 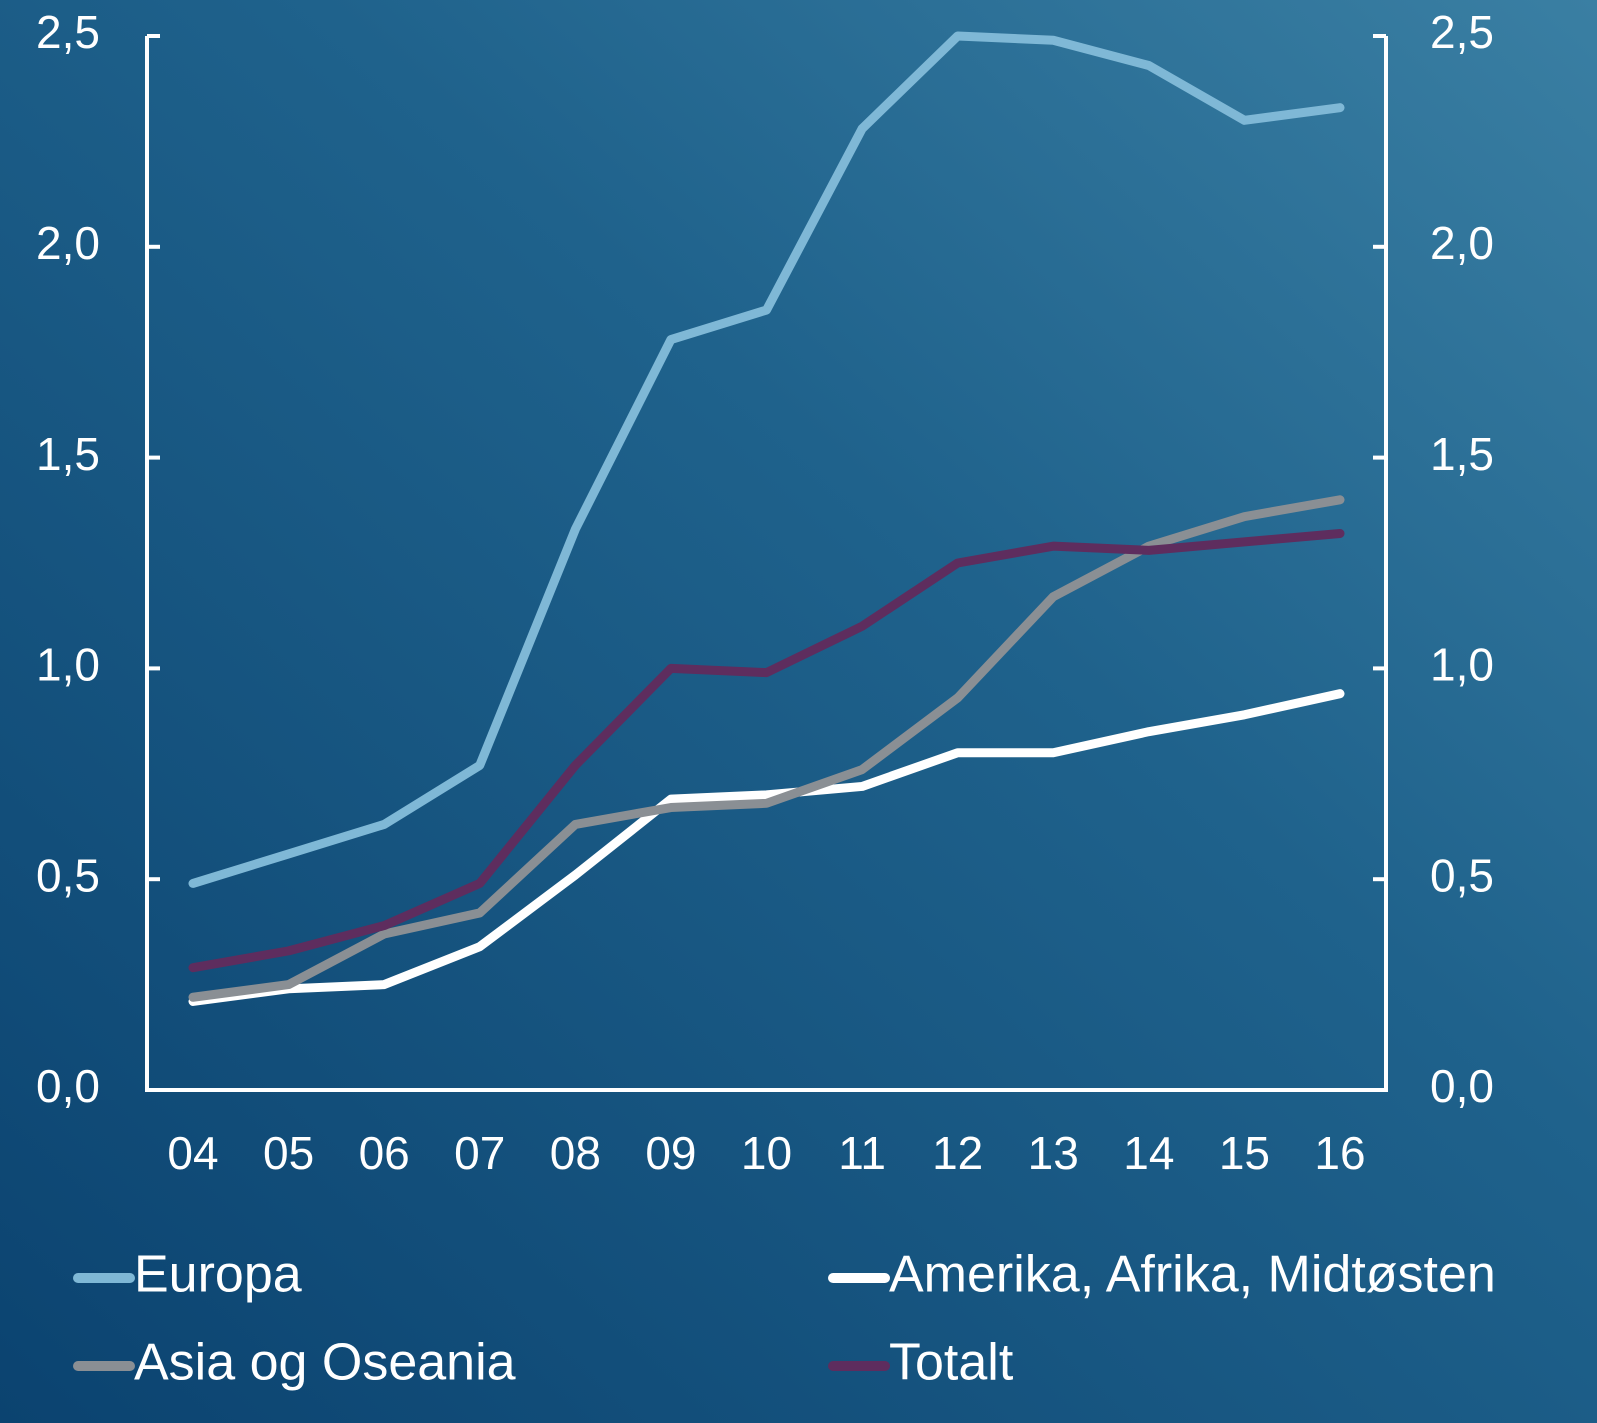 I want to click on x-tick-label: 08, so click(x=575, y=1153).